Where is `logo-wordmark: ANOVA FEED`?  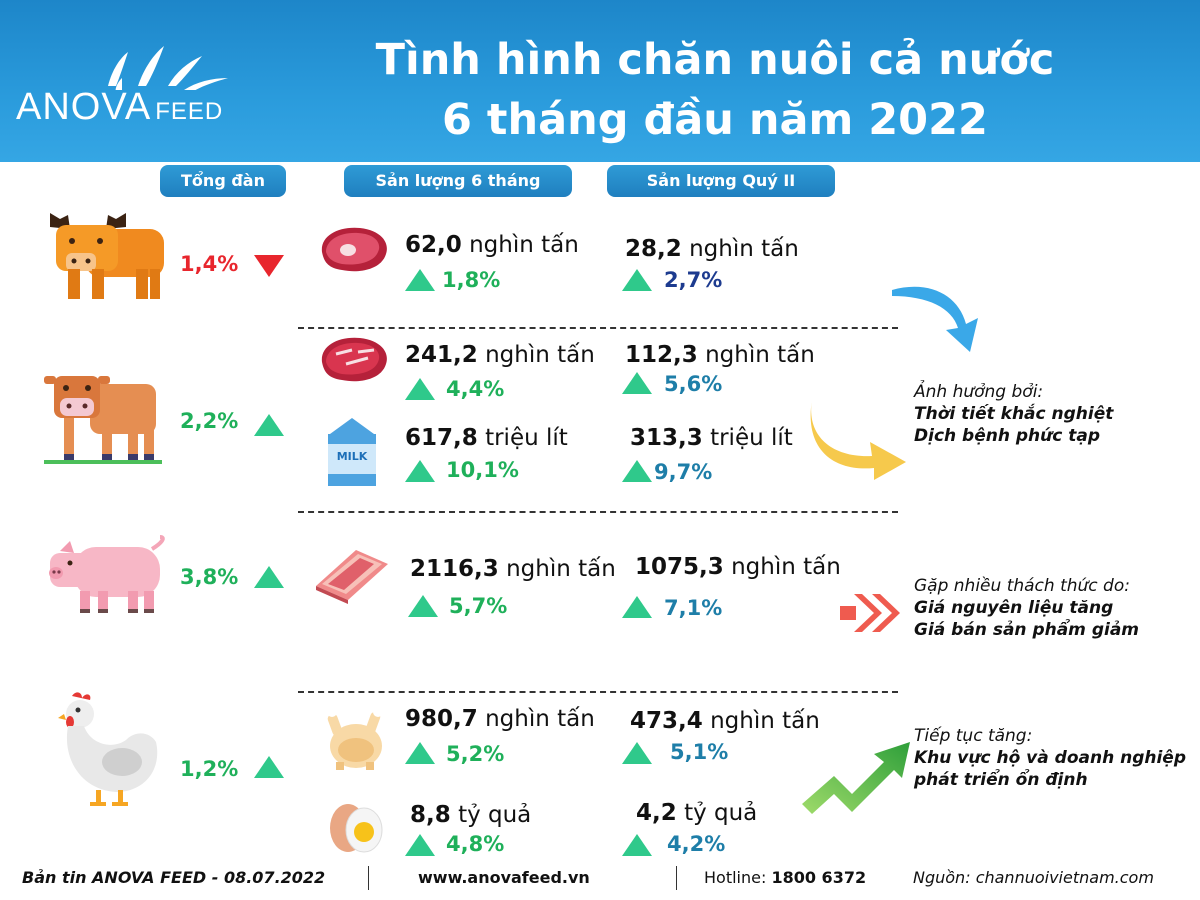
logo-wordmark: ANOVA FEED is located at coordinates (120, 107).